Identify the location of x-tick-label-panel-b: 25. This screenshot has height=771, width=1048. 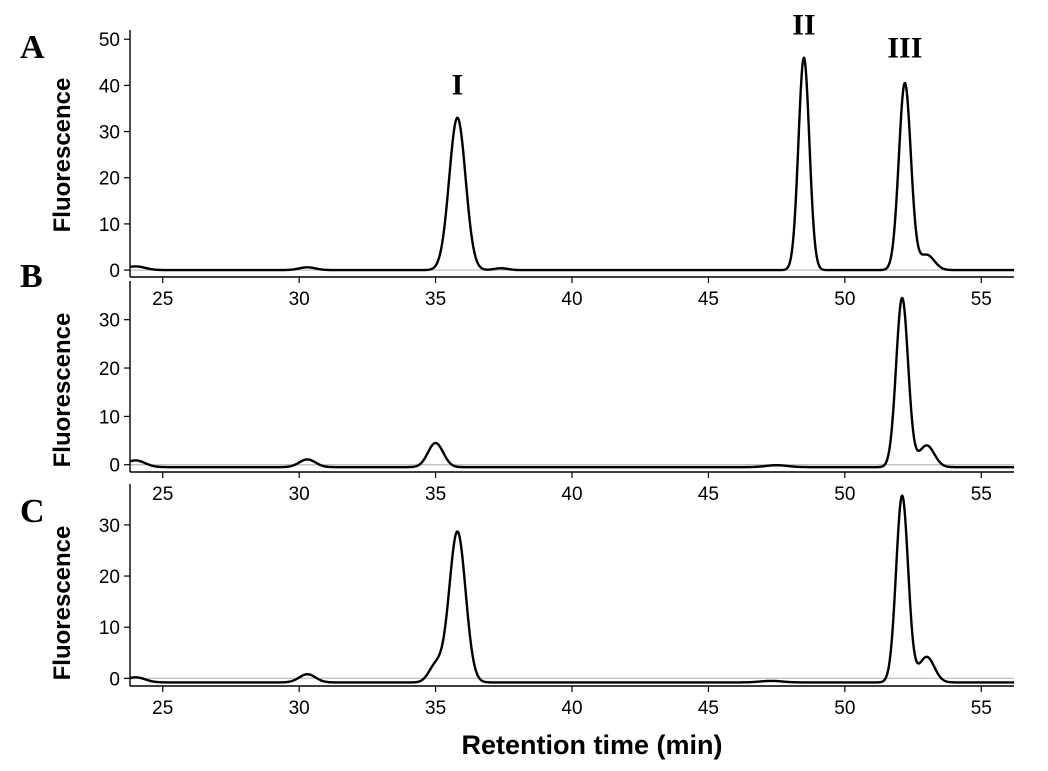
(162, 494).